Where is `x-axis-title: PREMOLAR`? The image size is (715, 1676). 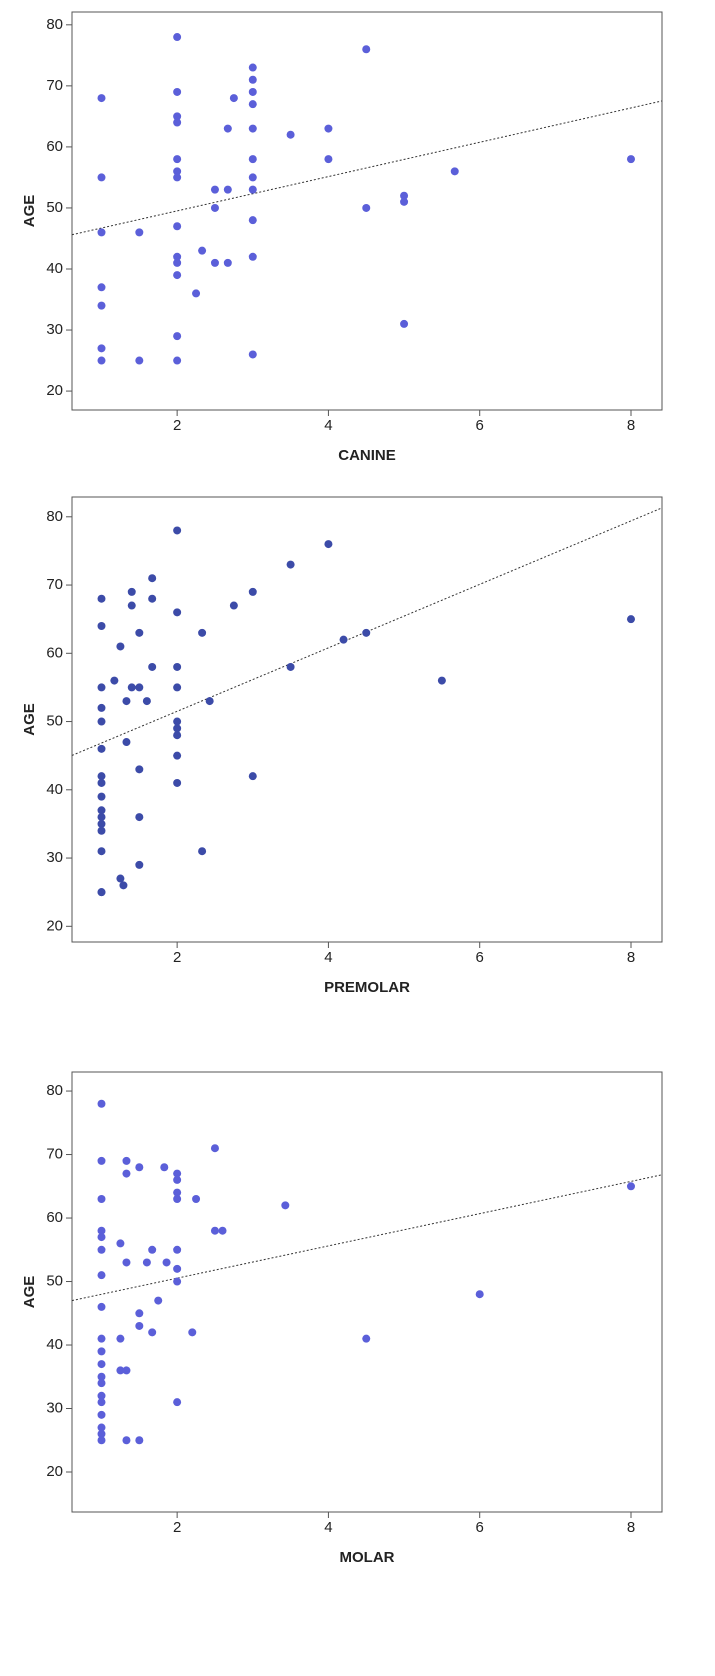
x-axis-title: PREMOLAR is located at coordinates (367, 987).